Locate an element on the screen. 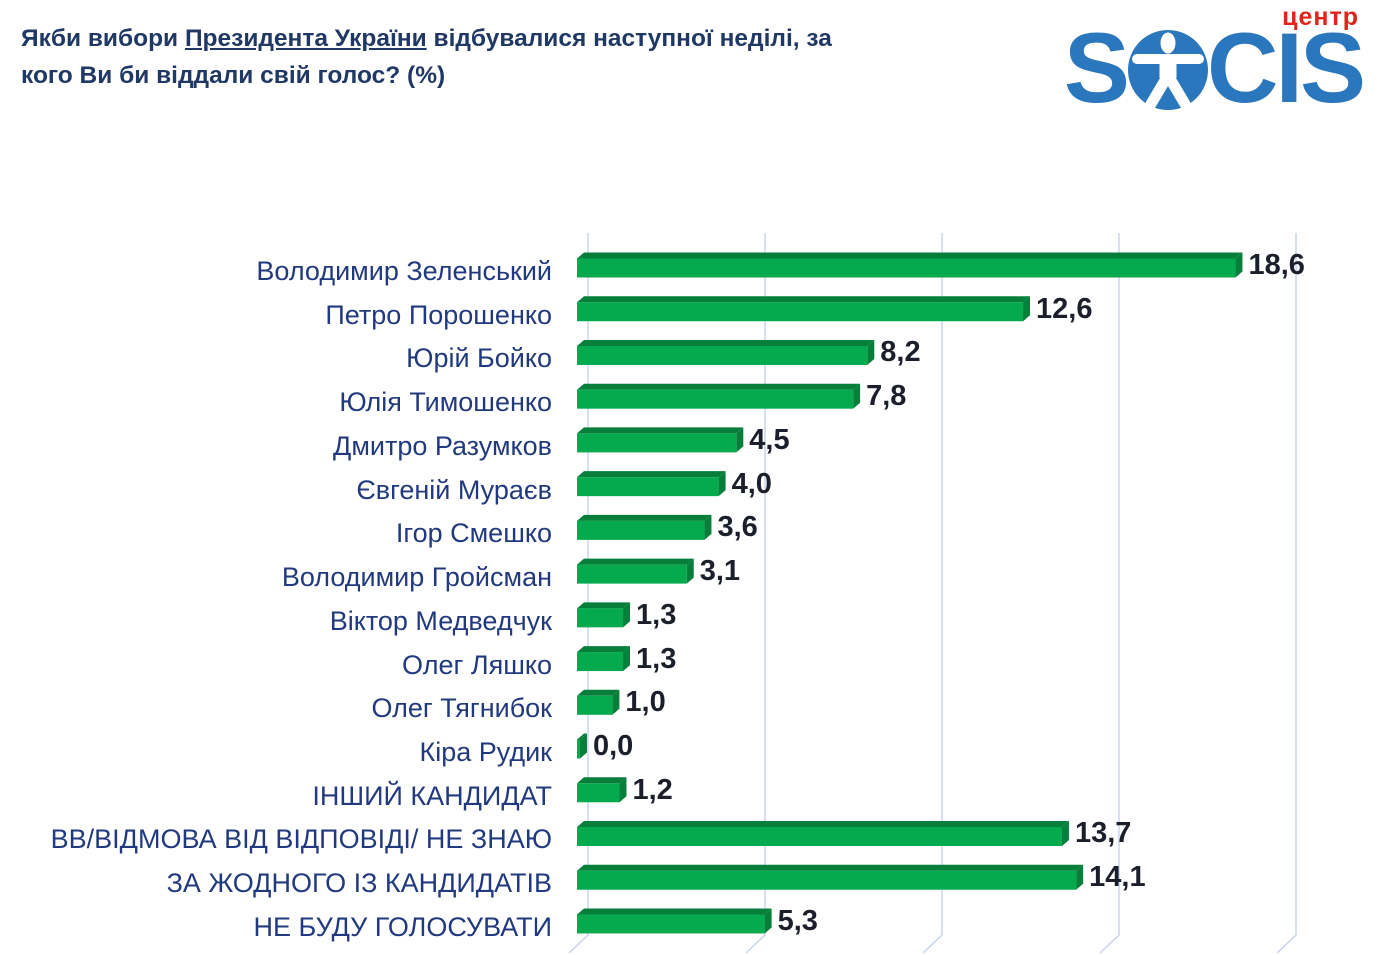 This screenshot has height=955, width=1379. category-label: Володимир Зеленський is located at coordinates (404, 271).